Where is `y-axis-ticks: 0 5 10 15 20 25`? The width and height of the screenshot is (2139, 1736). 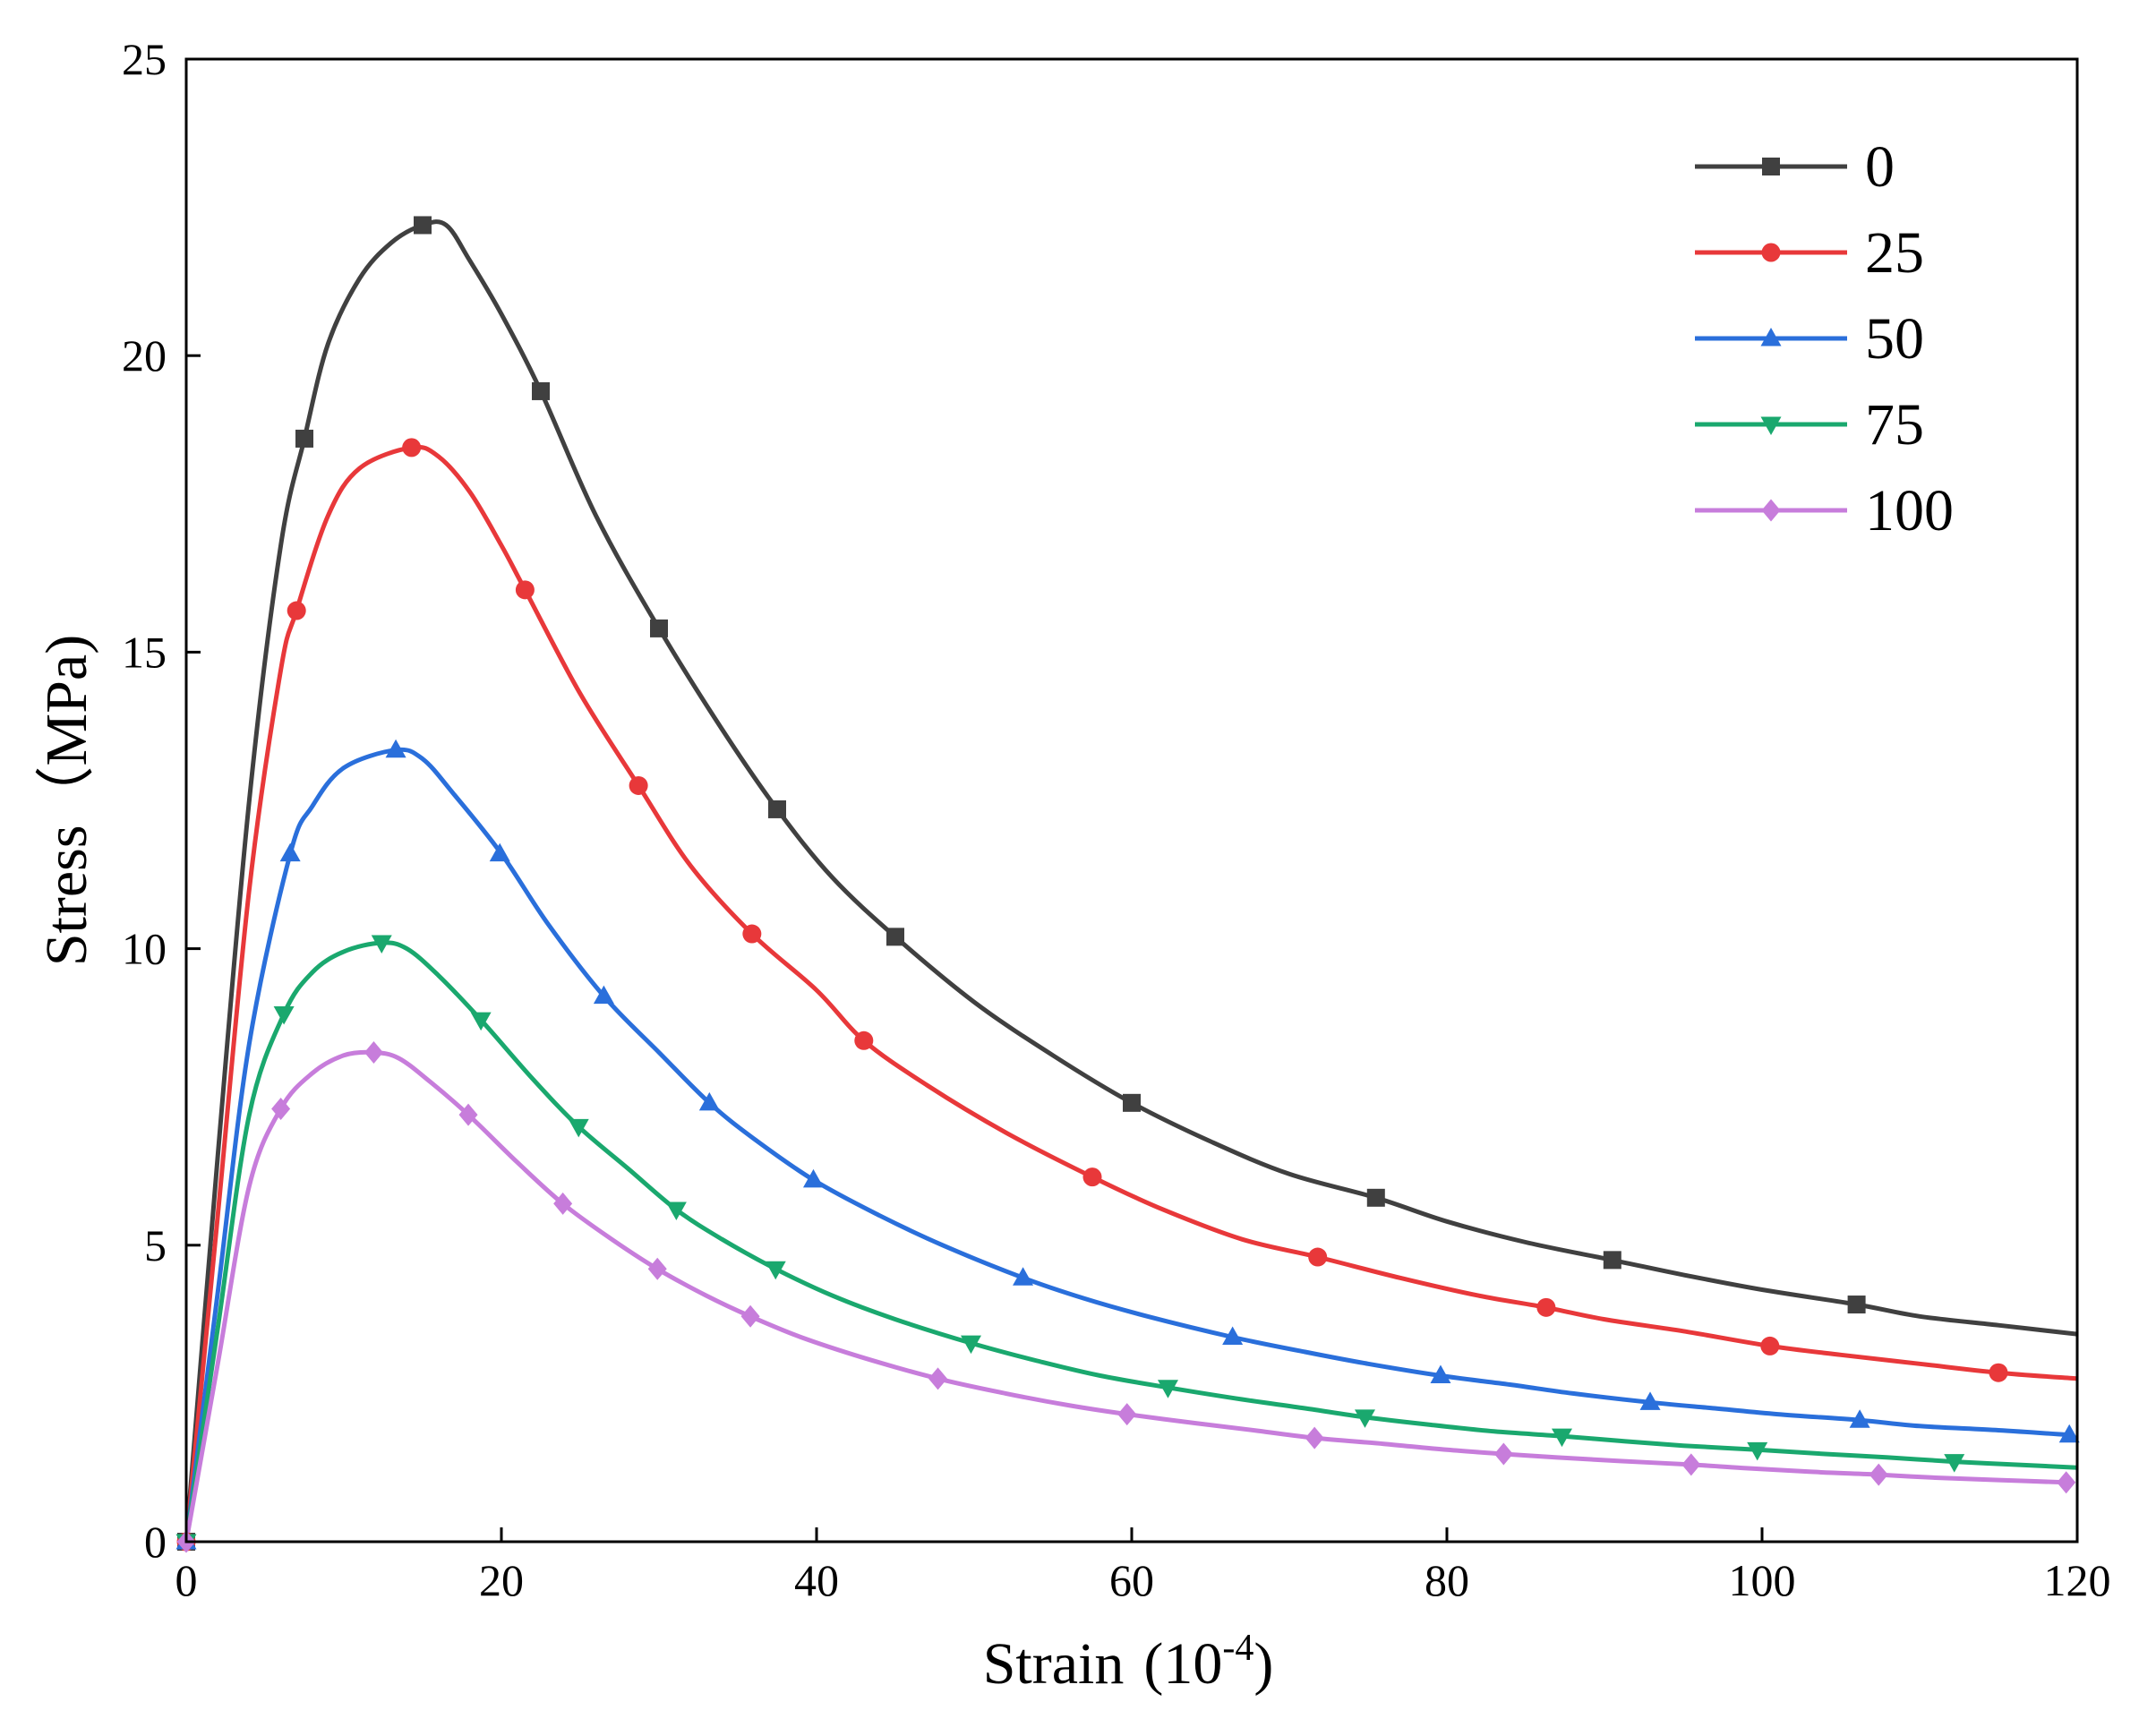
y-axis-ticks: 0 5 10 15 20 25 is located at coordinates (161, 800).